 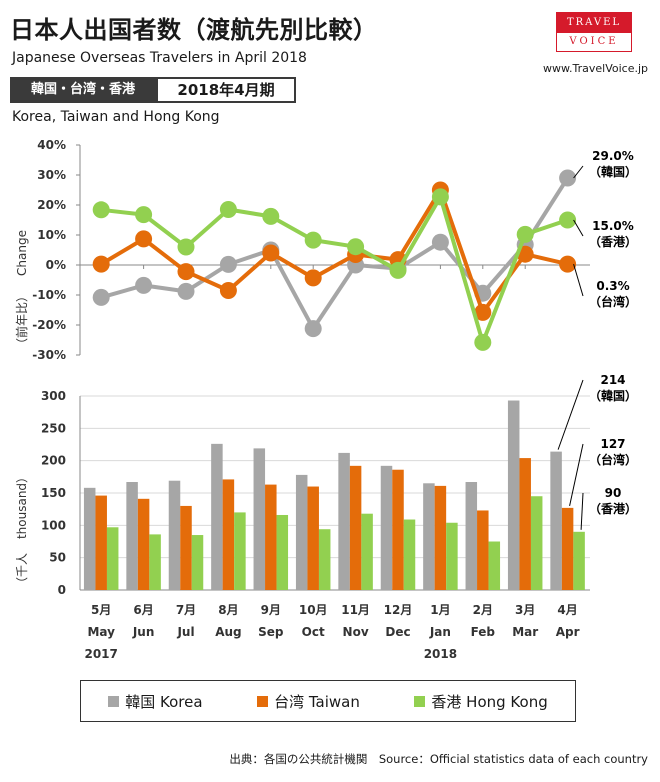 What do you see at coordinates (51, 205) in the screenshot?
I see `line-y-tick: 20%` at bounding box center [51, 205].